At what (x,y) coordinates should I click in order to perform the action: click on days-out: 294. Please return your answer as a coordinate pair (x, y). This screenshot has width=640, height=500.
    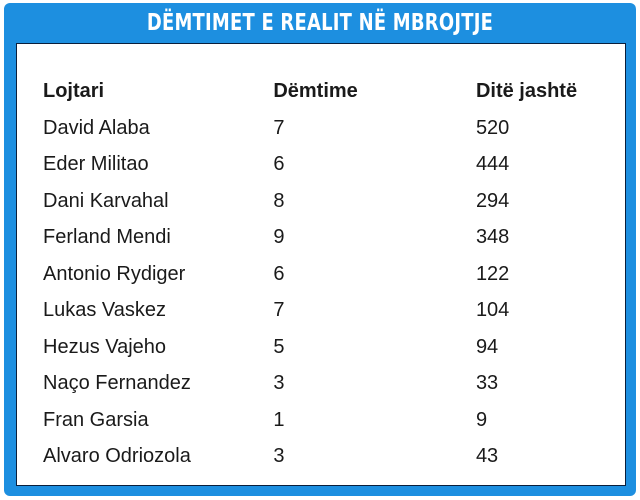
    Looking at the image, I should click on (492, 200).